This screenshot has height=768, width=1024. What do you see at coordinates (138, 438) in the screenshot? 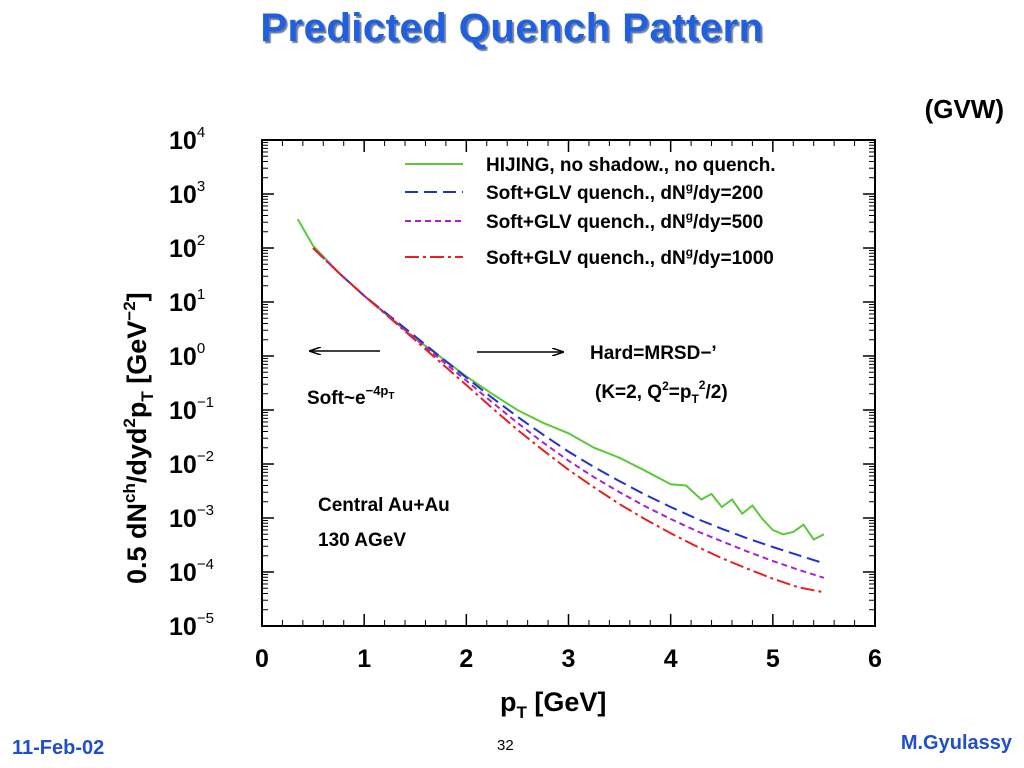
I see `y-axis-title: 0.5 dNch/dyd2pT [GeV−2]` at bounding box center [138, 438].